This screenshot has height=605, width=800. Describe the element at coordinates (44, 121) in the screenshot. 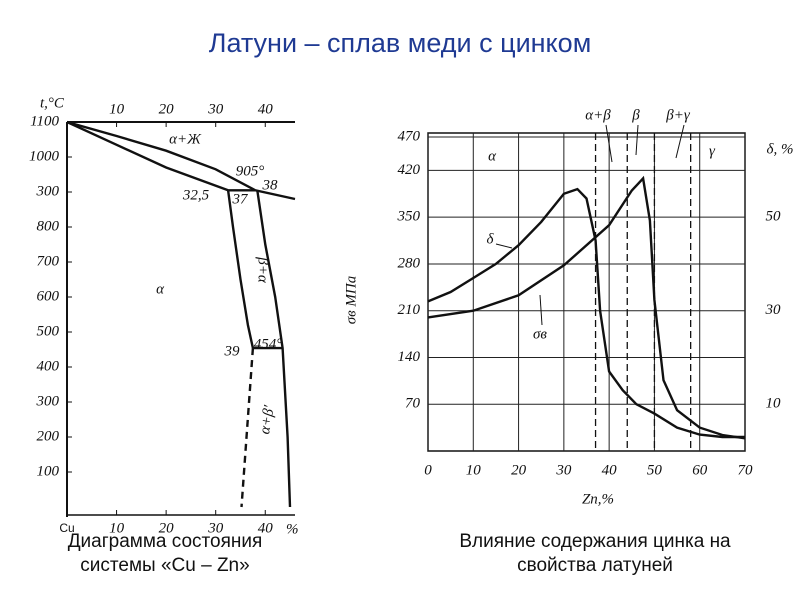

I see `y-tick-label: 1100` at that location.